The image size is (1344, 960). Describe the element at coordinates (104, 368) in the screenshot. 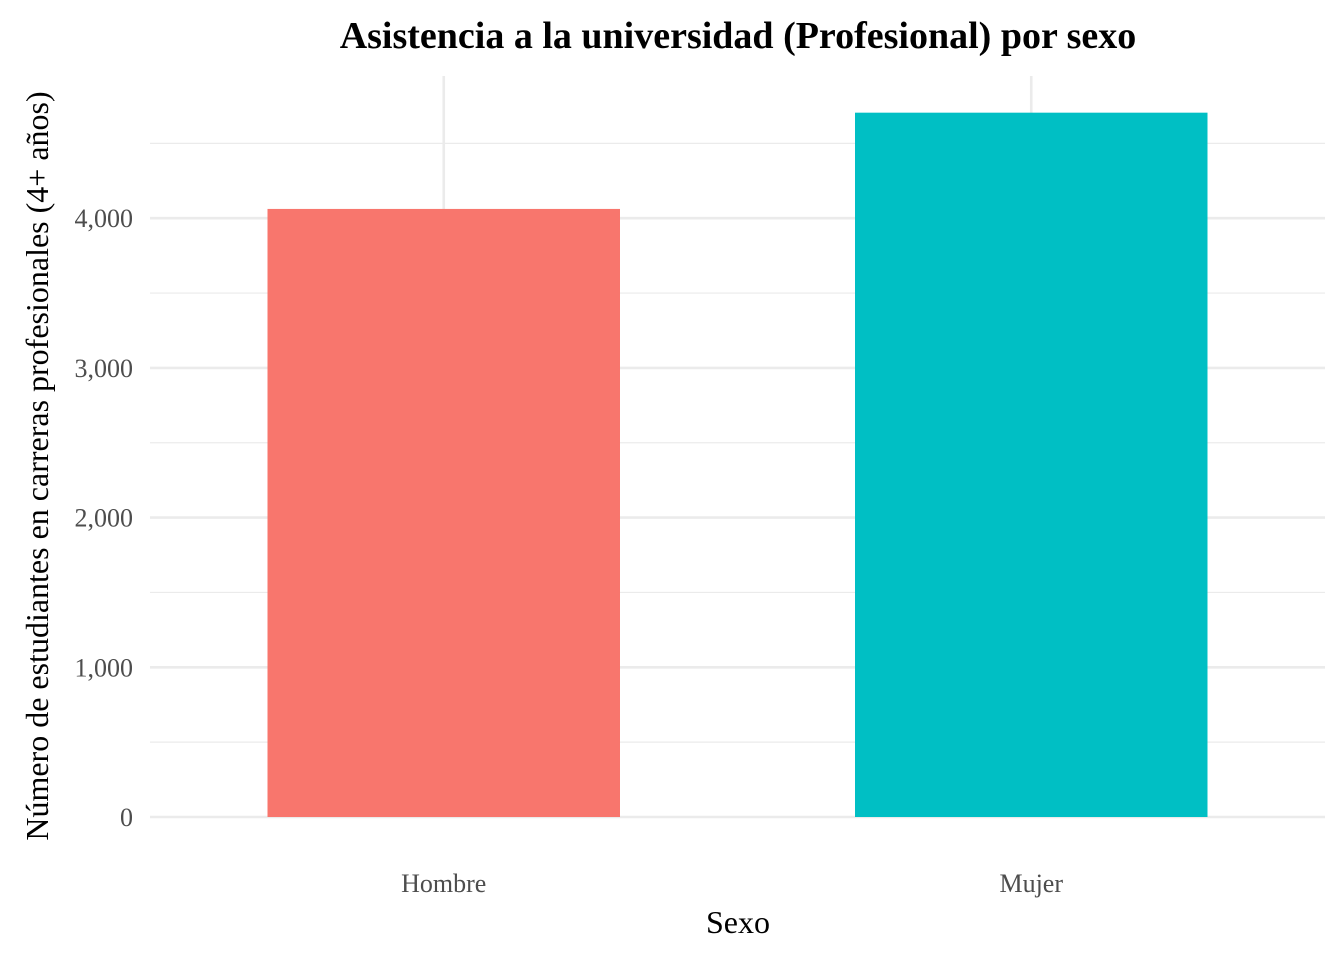

I see `y-tick-label: 3,000` at that location.